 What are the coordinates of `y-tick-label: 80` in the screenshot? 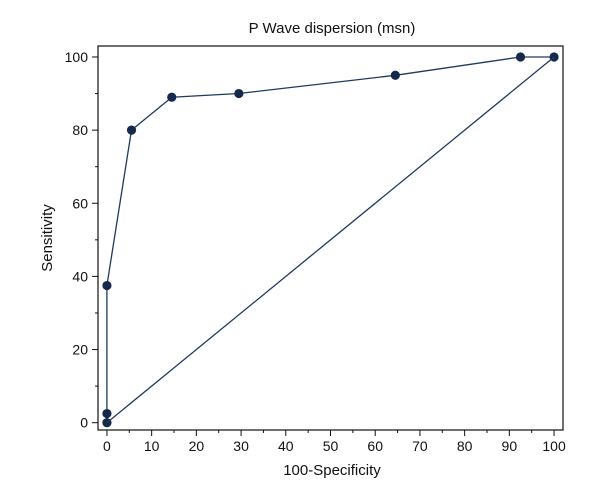 It's located at (80, 130).